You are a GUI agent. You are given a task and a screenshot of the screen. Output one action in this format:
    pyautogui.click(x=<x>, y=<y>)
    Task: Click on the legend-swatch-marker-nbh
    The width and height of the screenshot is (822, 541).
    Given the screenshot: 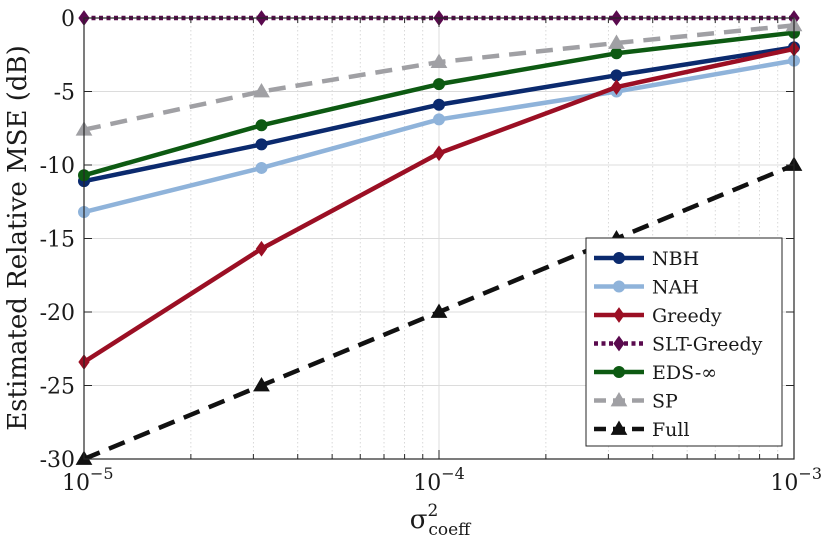 What is the action you would take?
    pyautogui.click(x=619, y=258)
    